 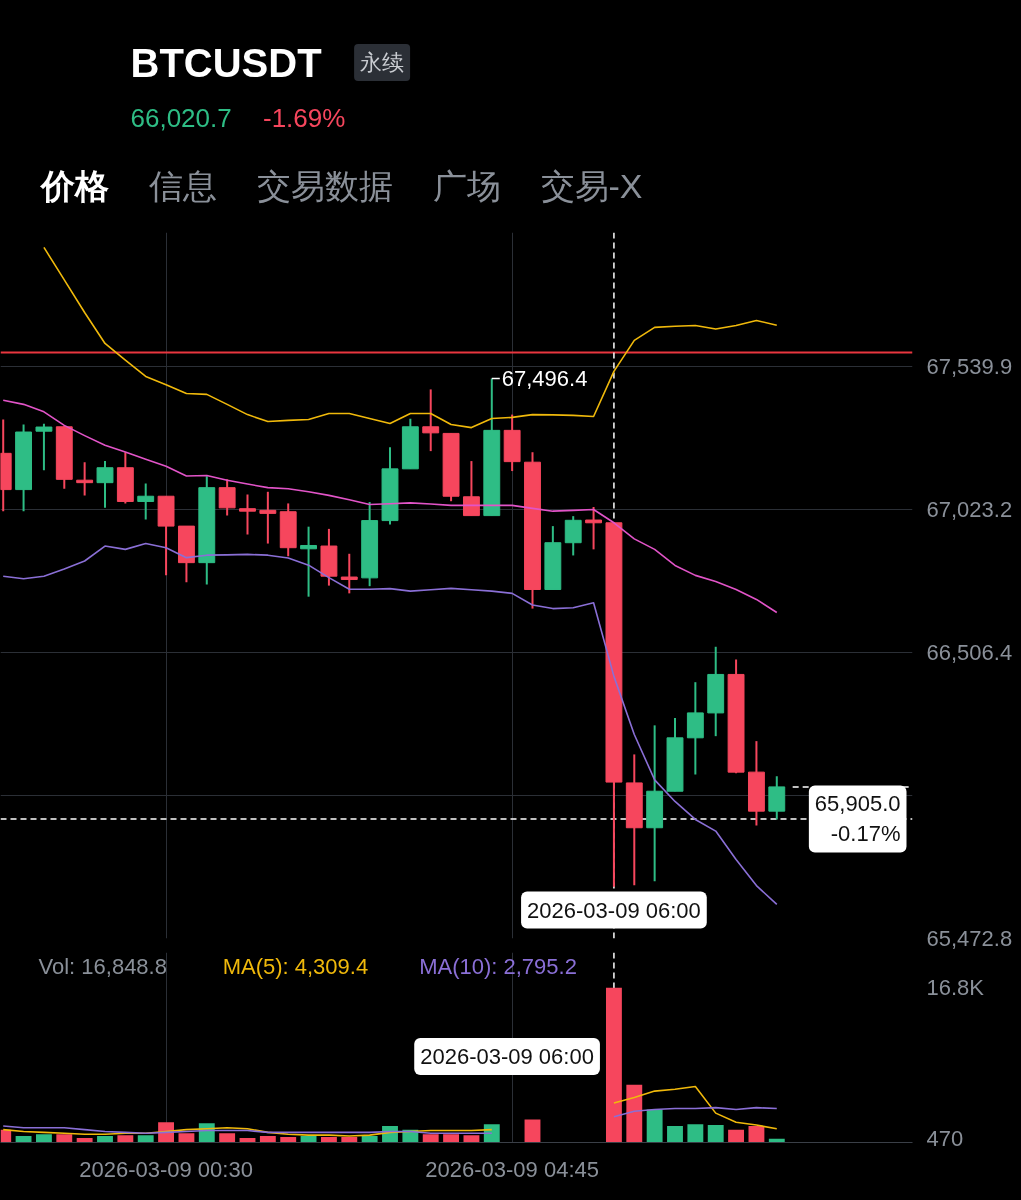 I want to click on y-tick-label: 470, so click(x=945, y=1138).